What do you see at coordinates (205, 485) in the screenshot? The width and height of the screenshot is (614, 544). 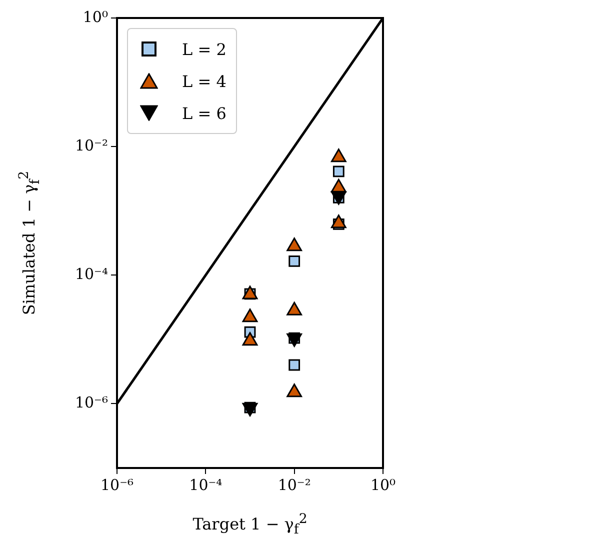 I see `x-tick-label: 10⁻⁴` at bounding box center [205, 485].